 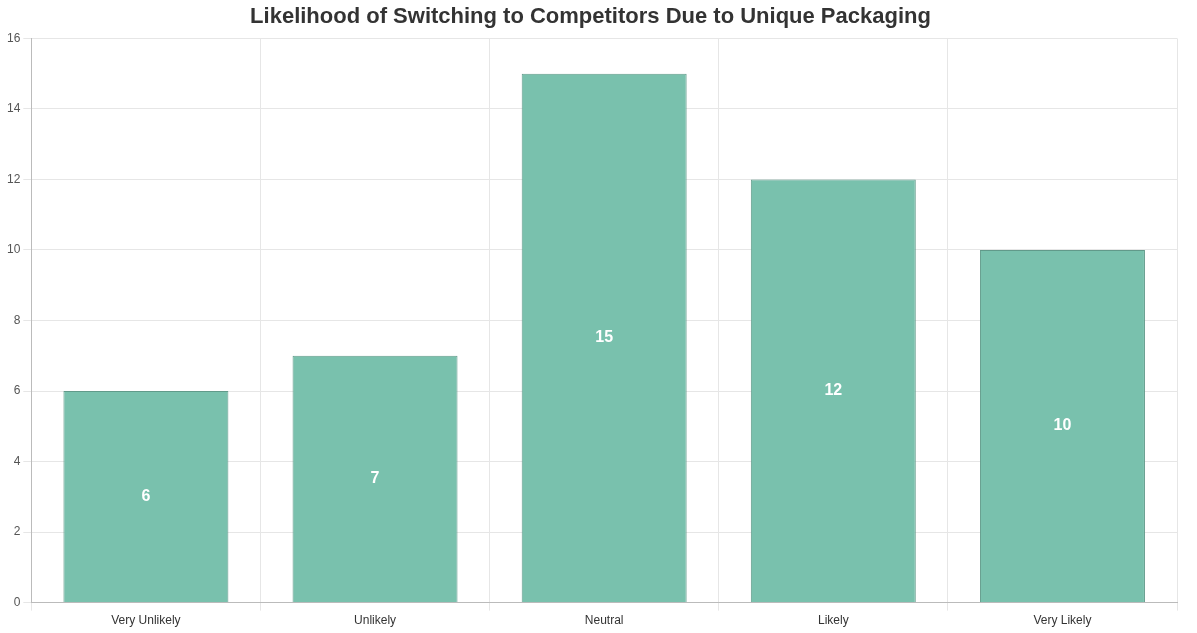 What do you see at coordinates (13, 37) in the screenshot?
I see `y-tick-label: 16` at bounding box center [13, 37].